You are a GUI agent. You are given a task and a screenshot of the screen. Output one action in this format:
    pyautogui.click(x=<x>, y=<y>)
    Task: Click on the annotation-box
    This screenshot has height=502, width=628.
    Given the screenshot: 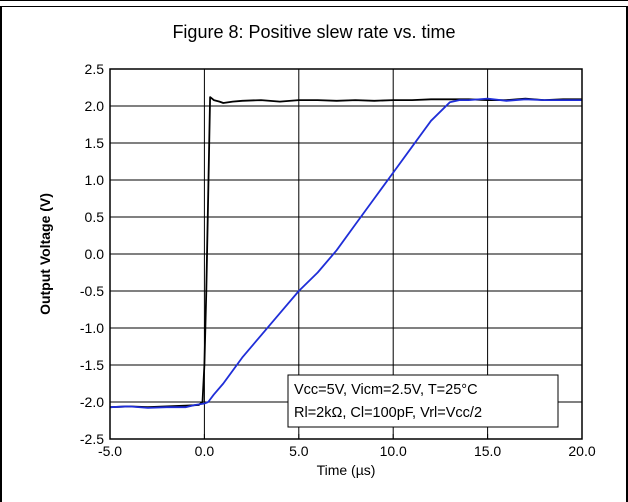 What is the action you would take?
    pyautogui.click(x=423, y=401)
    